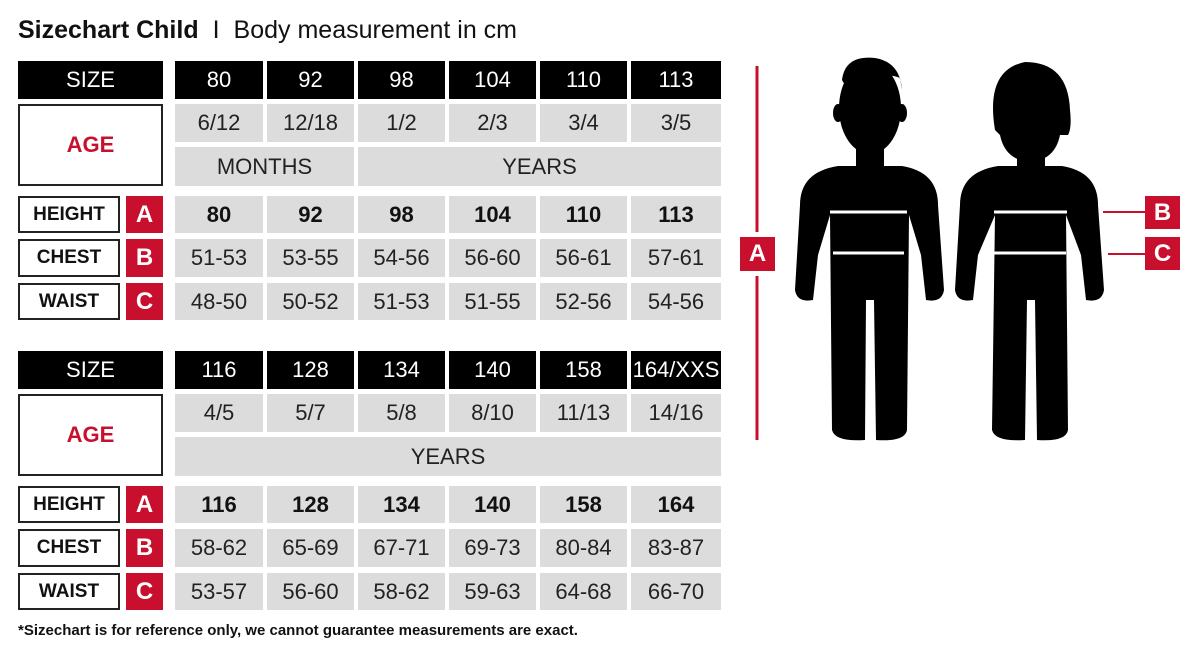  I want to click on waist-cell: 59-63, so click(492, 591).